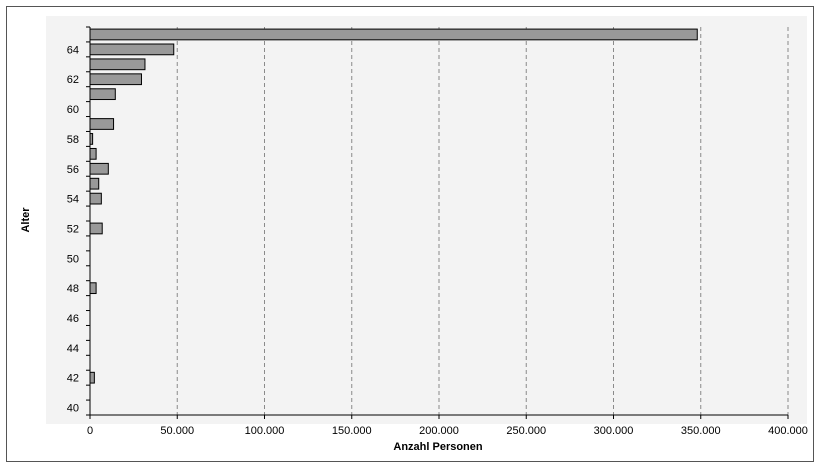 Image resolution: width=818 pixels, height=466 pixels. What do you see at coordinates (265, 431) in the screenshot?
I see `x-tick-label: 100.000` at bounding box center [265, 431].